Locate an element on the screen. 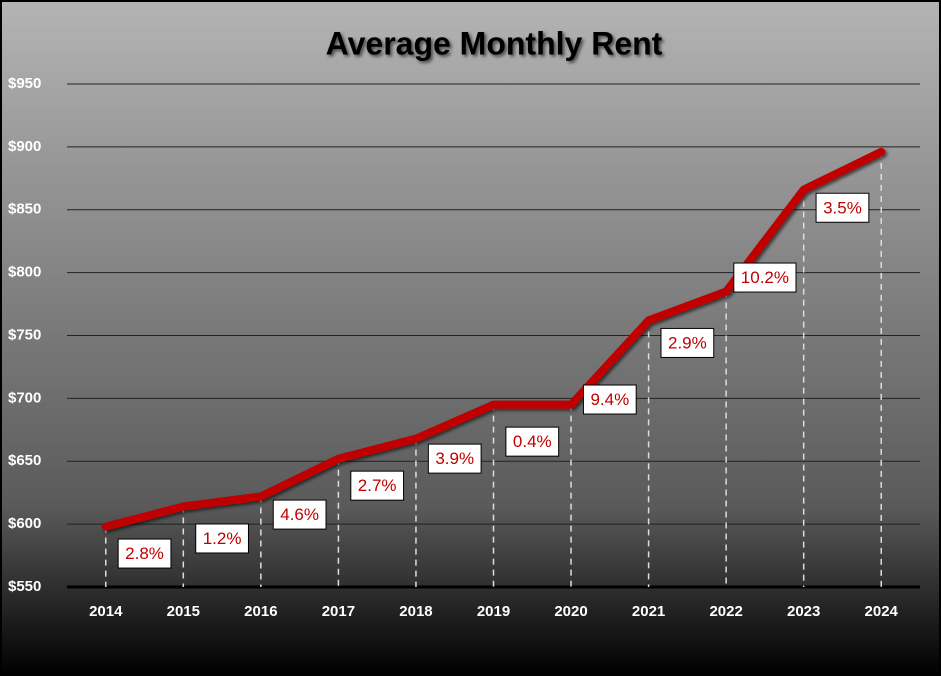  y-tick-label: $600 is located at coordinates (24, 523).